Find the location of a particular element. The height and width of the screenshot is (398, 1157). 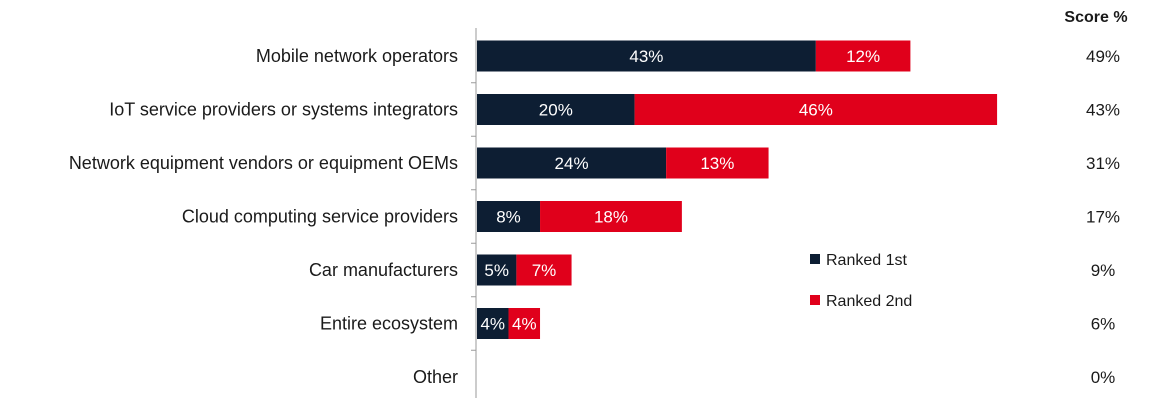

legend-label: Ranked 2nd is located at coordinates (869, 301).